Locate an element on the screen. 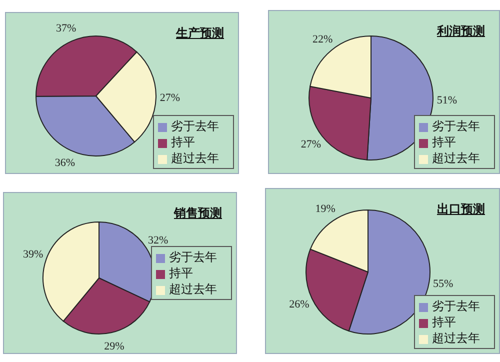  data-label: 51% is located at coordinates (447, 100).